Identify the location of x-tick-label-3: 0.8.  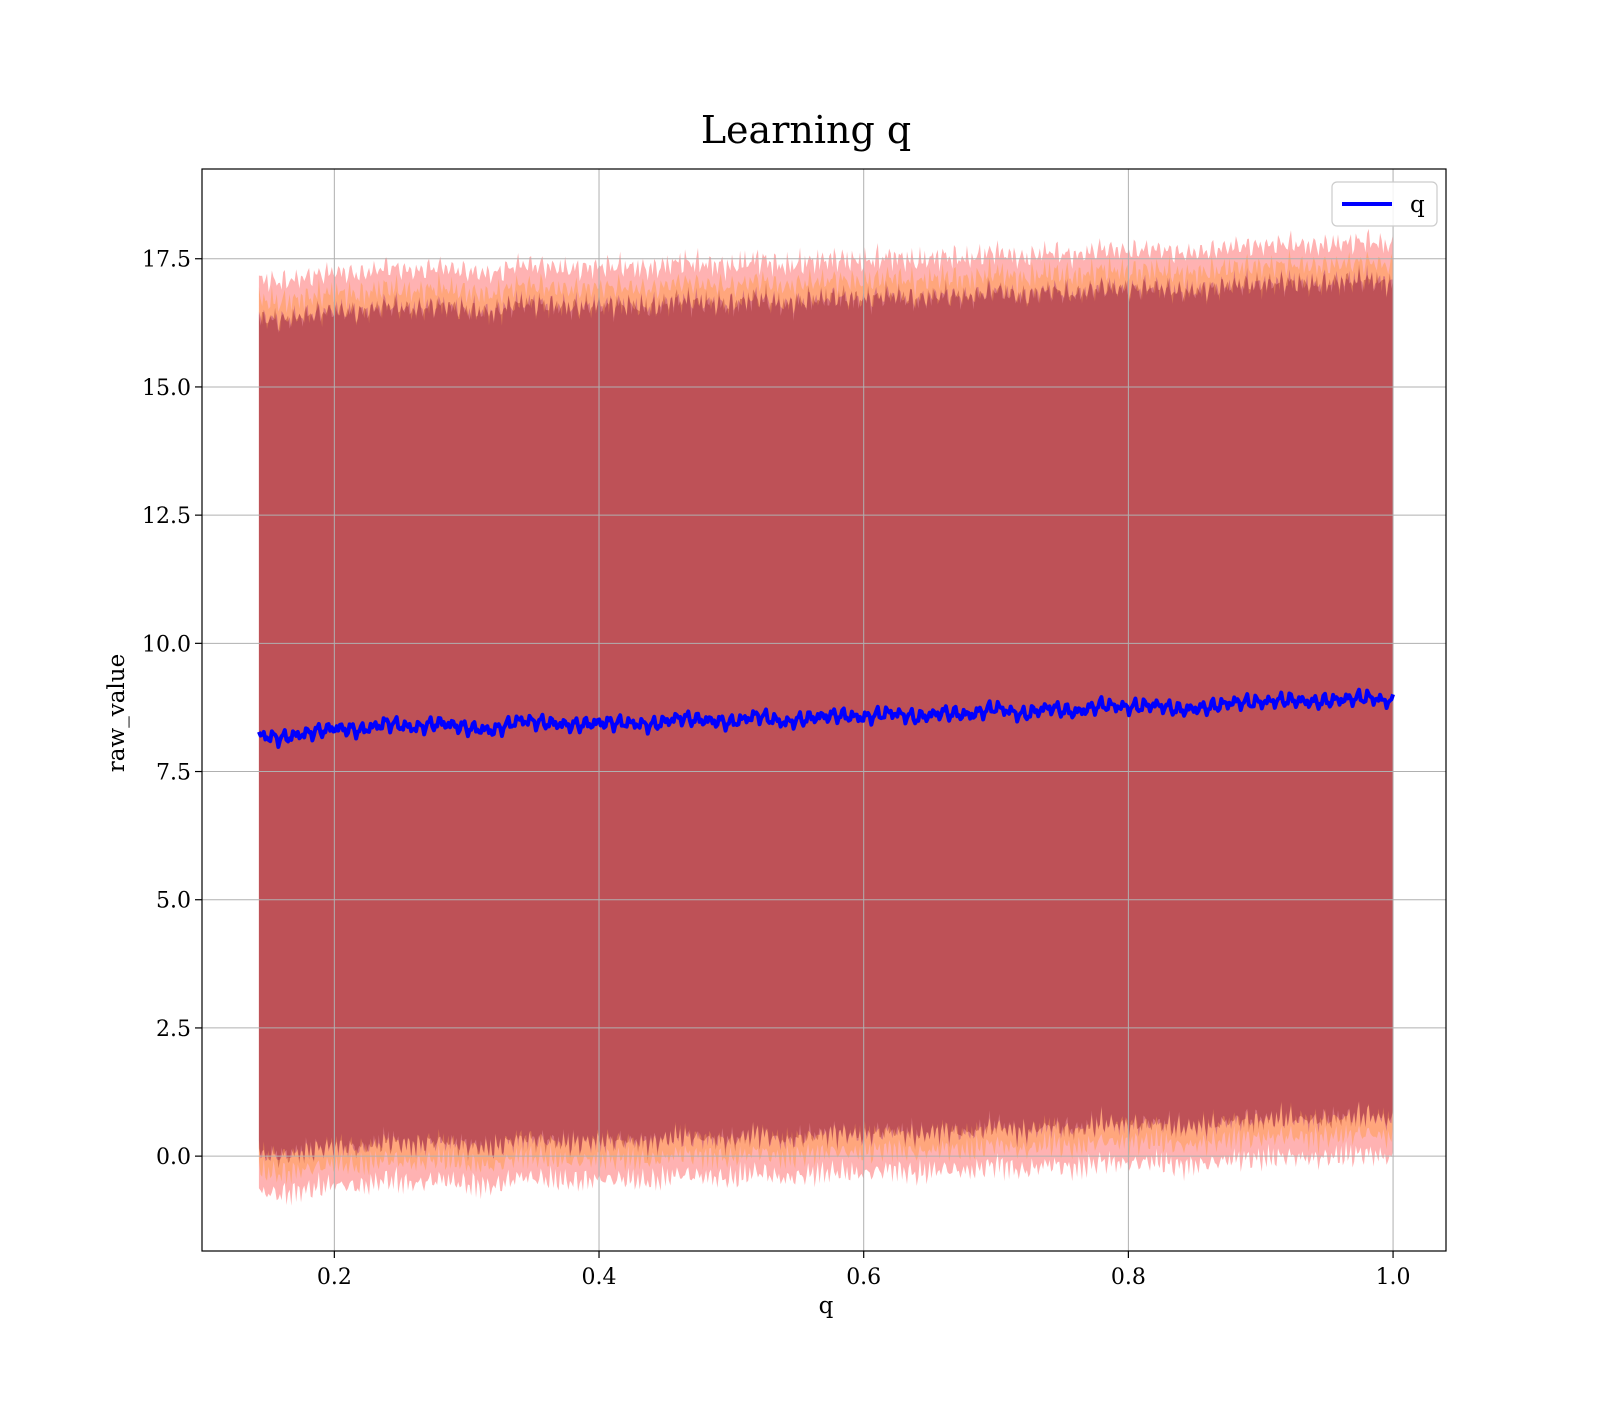
(1128, 1277).